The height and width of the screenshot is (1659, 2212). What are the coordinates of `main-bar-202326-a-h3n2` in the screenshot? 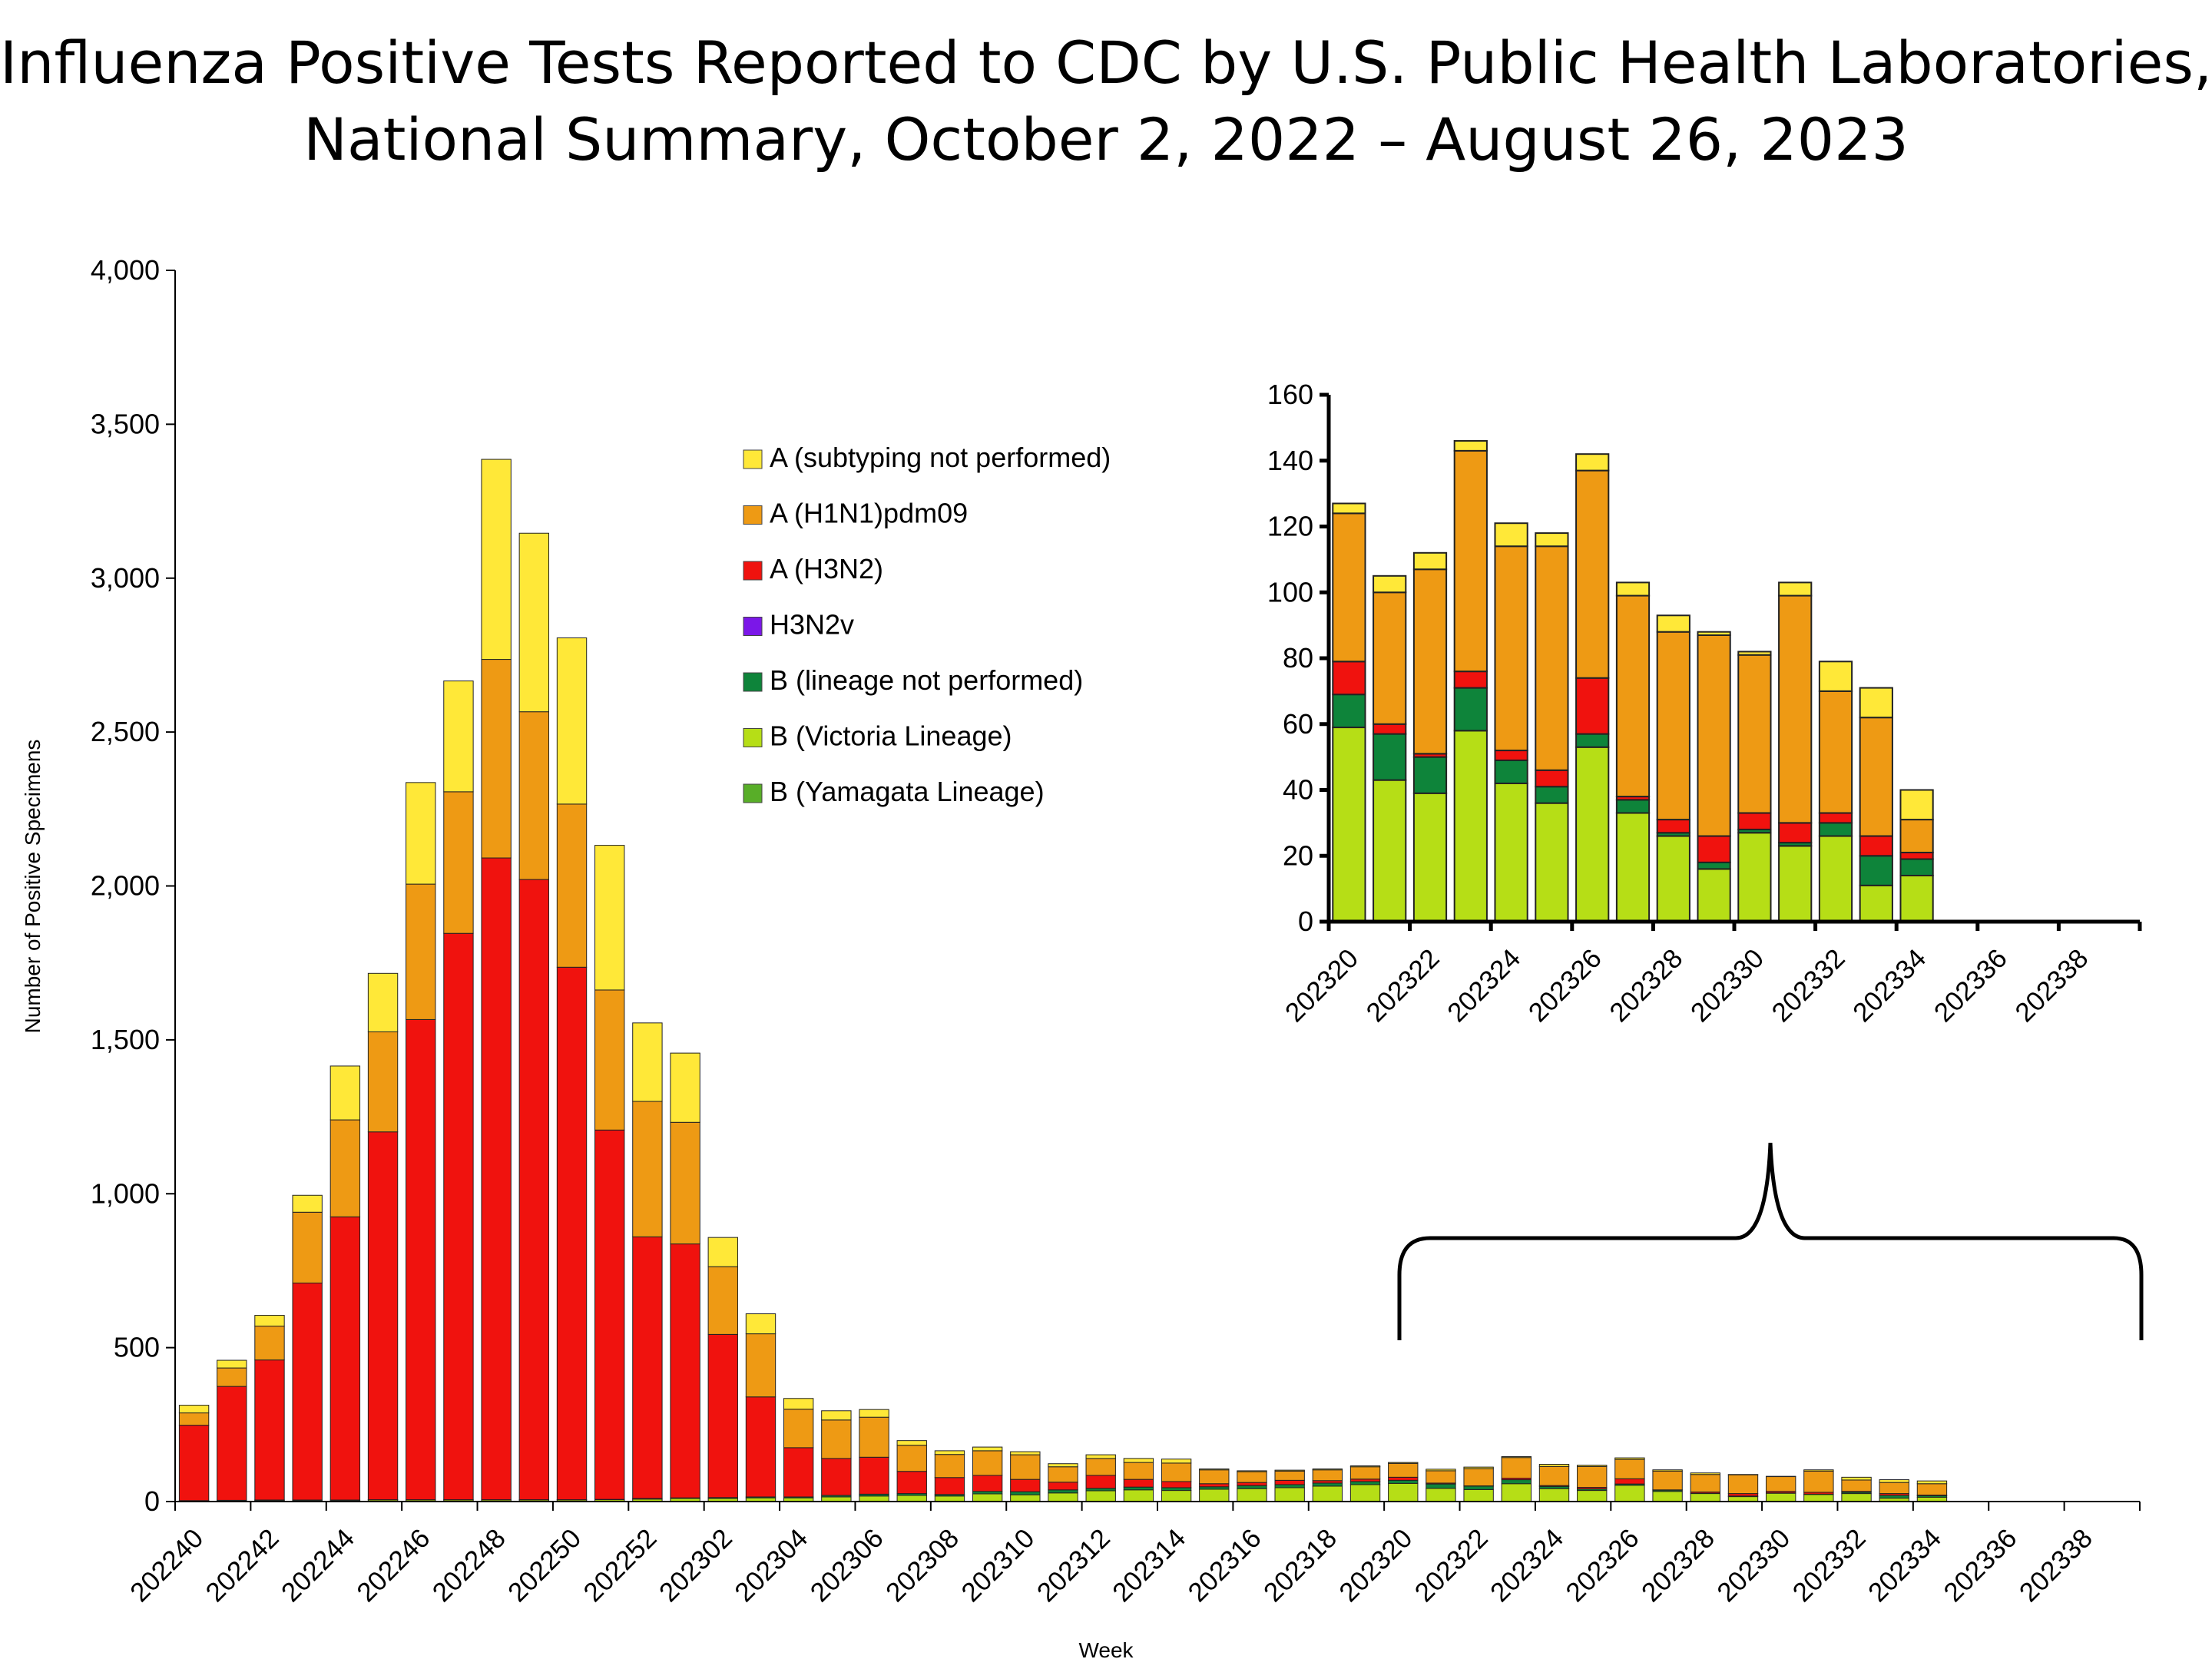 It's located at (1629, 1481).